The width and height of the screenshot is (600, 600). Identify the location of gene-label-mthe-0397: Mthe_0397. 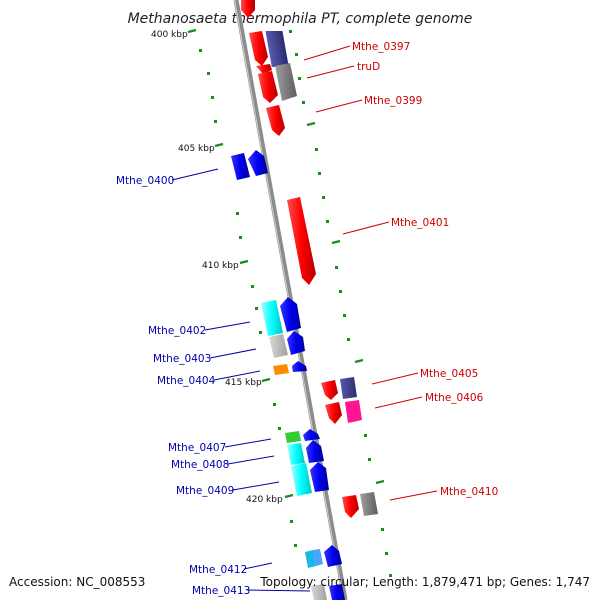
(381, 47).